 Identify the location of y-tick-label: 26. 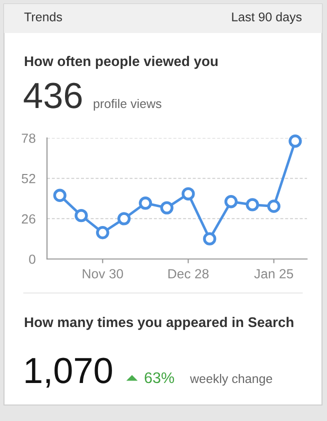
(29, 219).